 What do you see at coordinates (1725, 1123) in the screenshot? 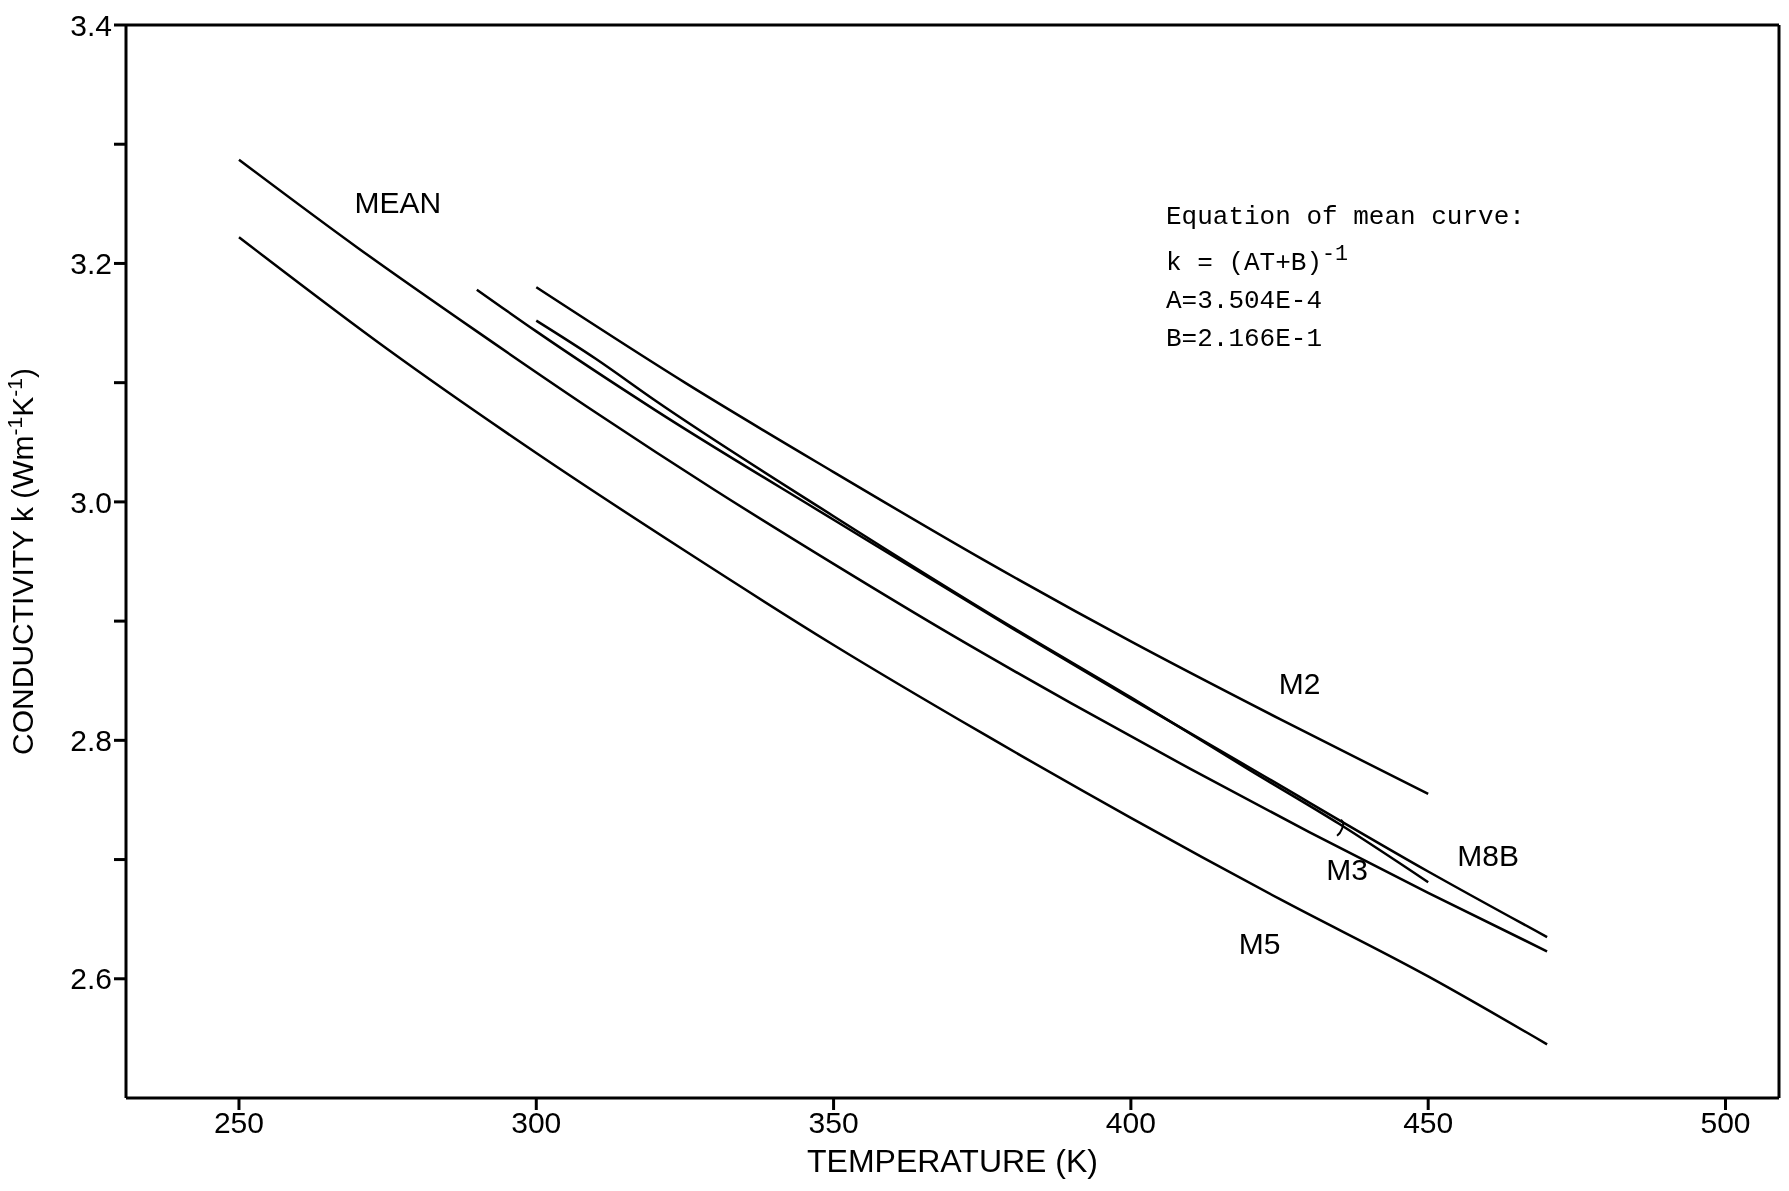
I see `x-tick-label: 500` at bounding box center [1725, 1123].